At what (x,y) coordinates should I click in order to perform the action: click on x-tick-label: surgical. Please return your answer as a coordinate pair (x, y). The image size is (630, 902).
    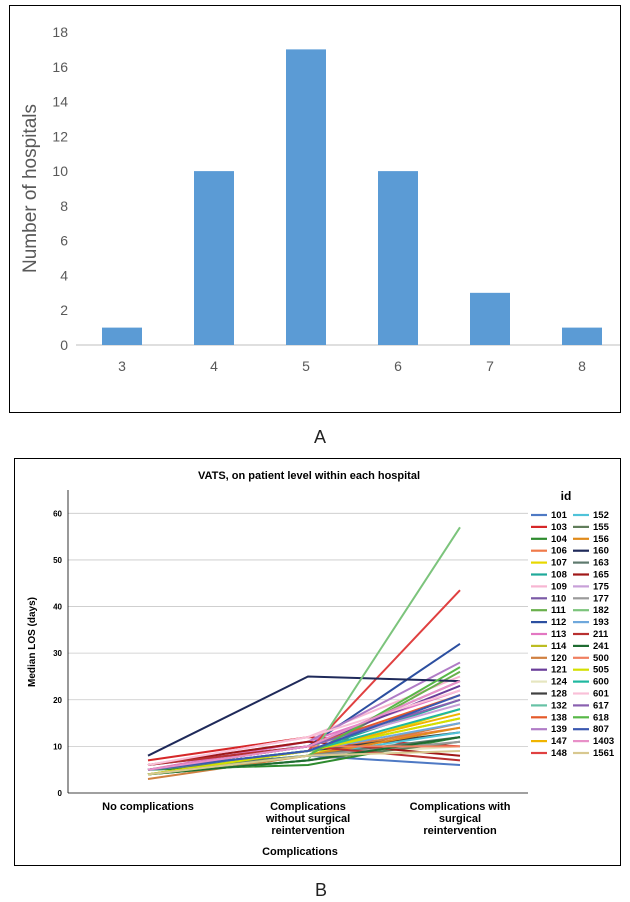
    Looking at the image, I should click on (460, 819).